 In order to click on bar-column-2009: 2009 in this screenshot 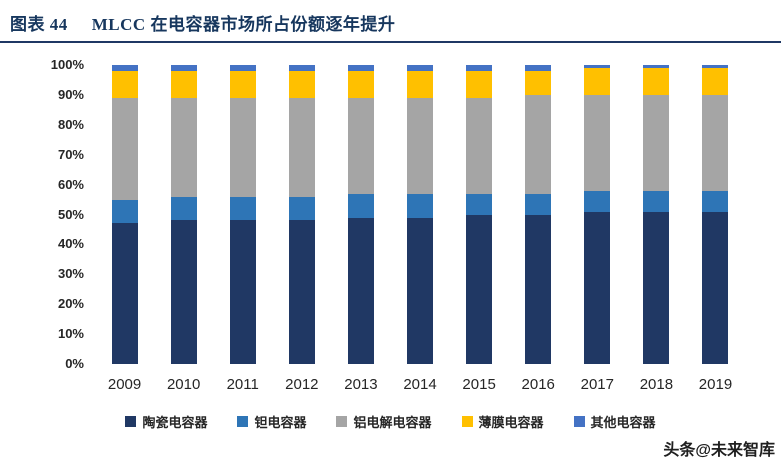, I will do `click(124, 234)`.